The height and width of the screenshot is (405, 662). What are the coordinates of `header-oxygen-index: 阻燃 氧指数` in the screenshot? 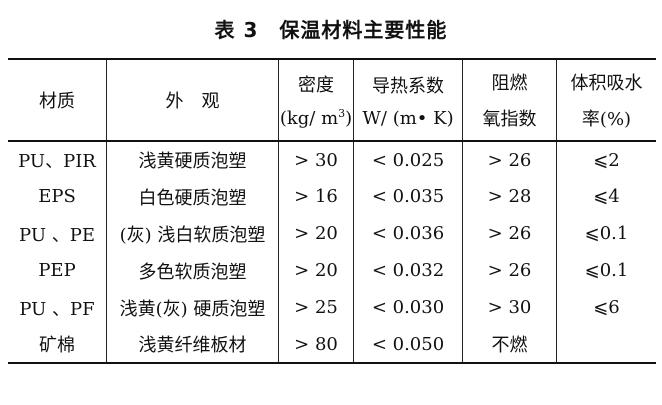 It's located at (509, 100).